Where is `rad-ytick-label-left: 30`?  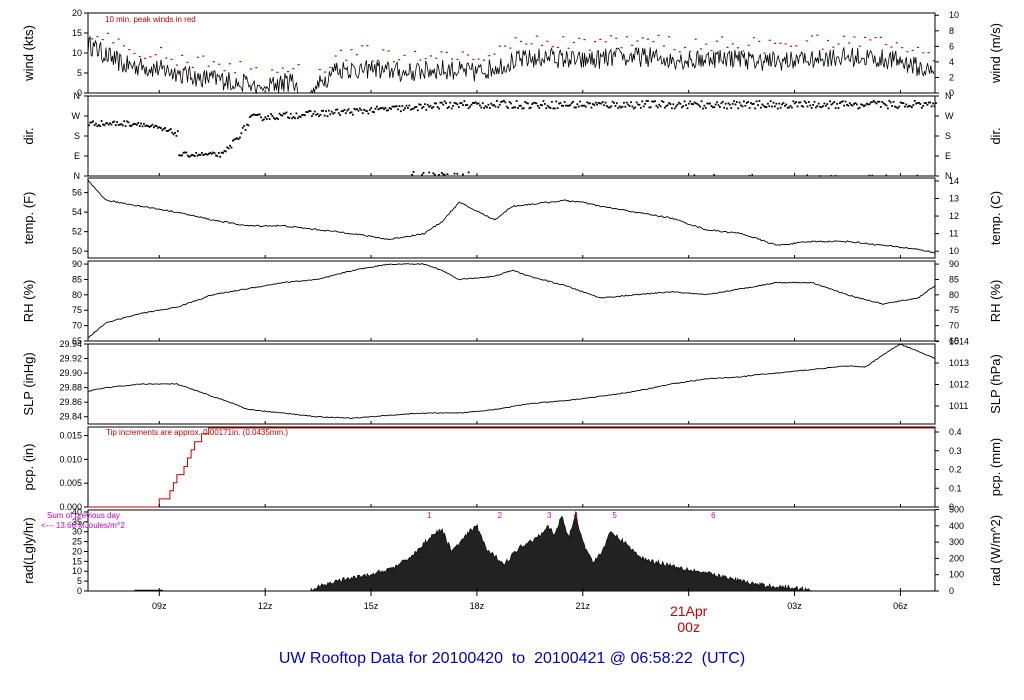 rad-ytick-label-left: 30 is located at coordinates (77, 532).